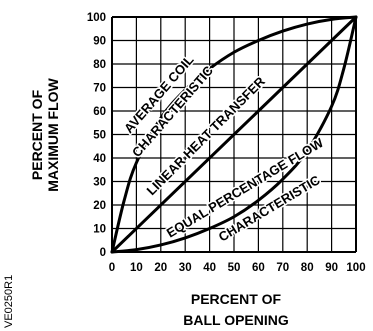 This screenshot has height=331, width=373. Describe the element at coordinates (99, 183) in the screenshot. I see `y-tick-label: 30` at that location.